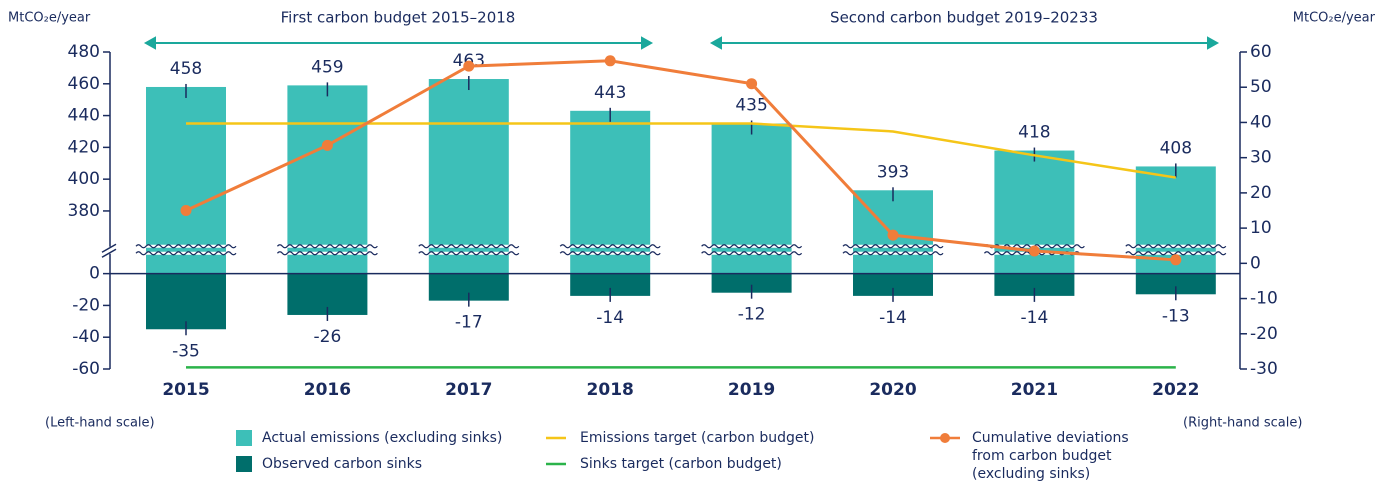 This screenshot has height=492, width=1383. I want to click on x-tick-label: 2021, so click(1034, 390).